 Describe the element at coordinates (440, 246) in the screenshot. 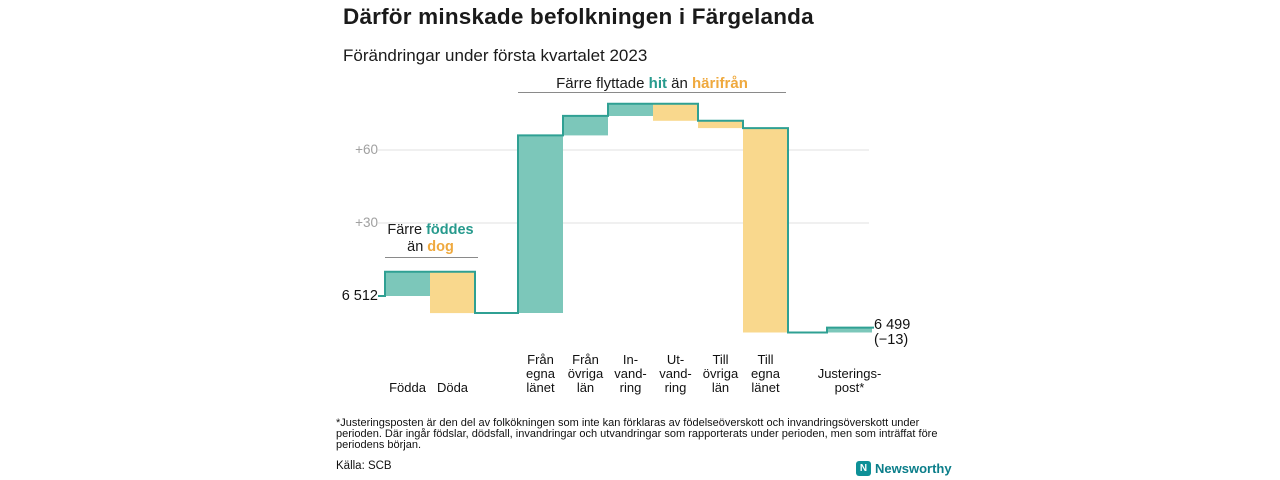

I see `annotation-births-highlight-dog: dog` at that location.